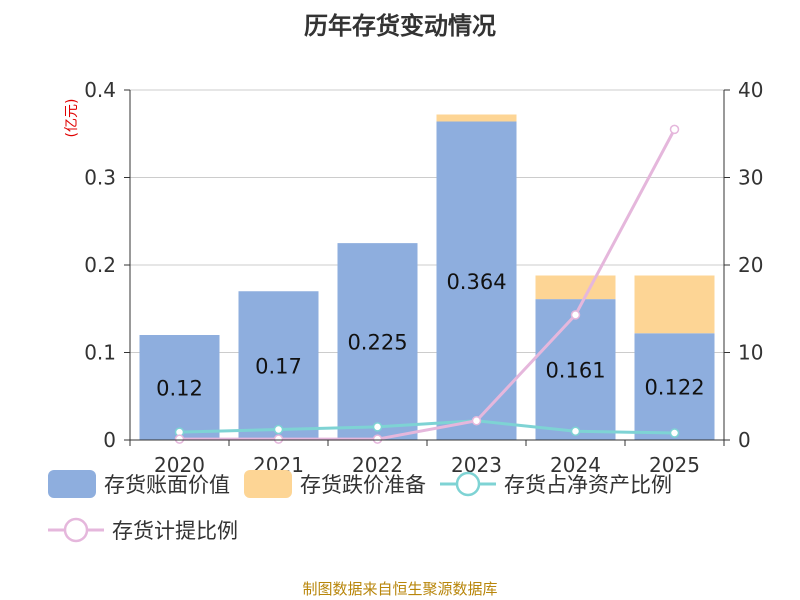 The image size is (800, 600). What do you see at coordinates (72, 118) in the screenshot?
I see `left-axis-unit: (亿元)` at bounding box center [72, 118].